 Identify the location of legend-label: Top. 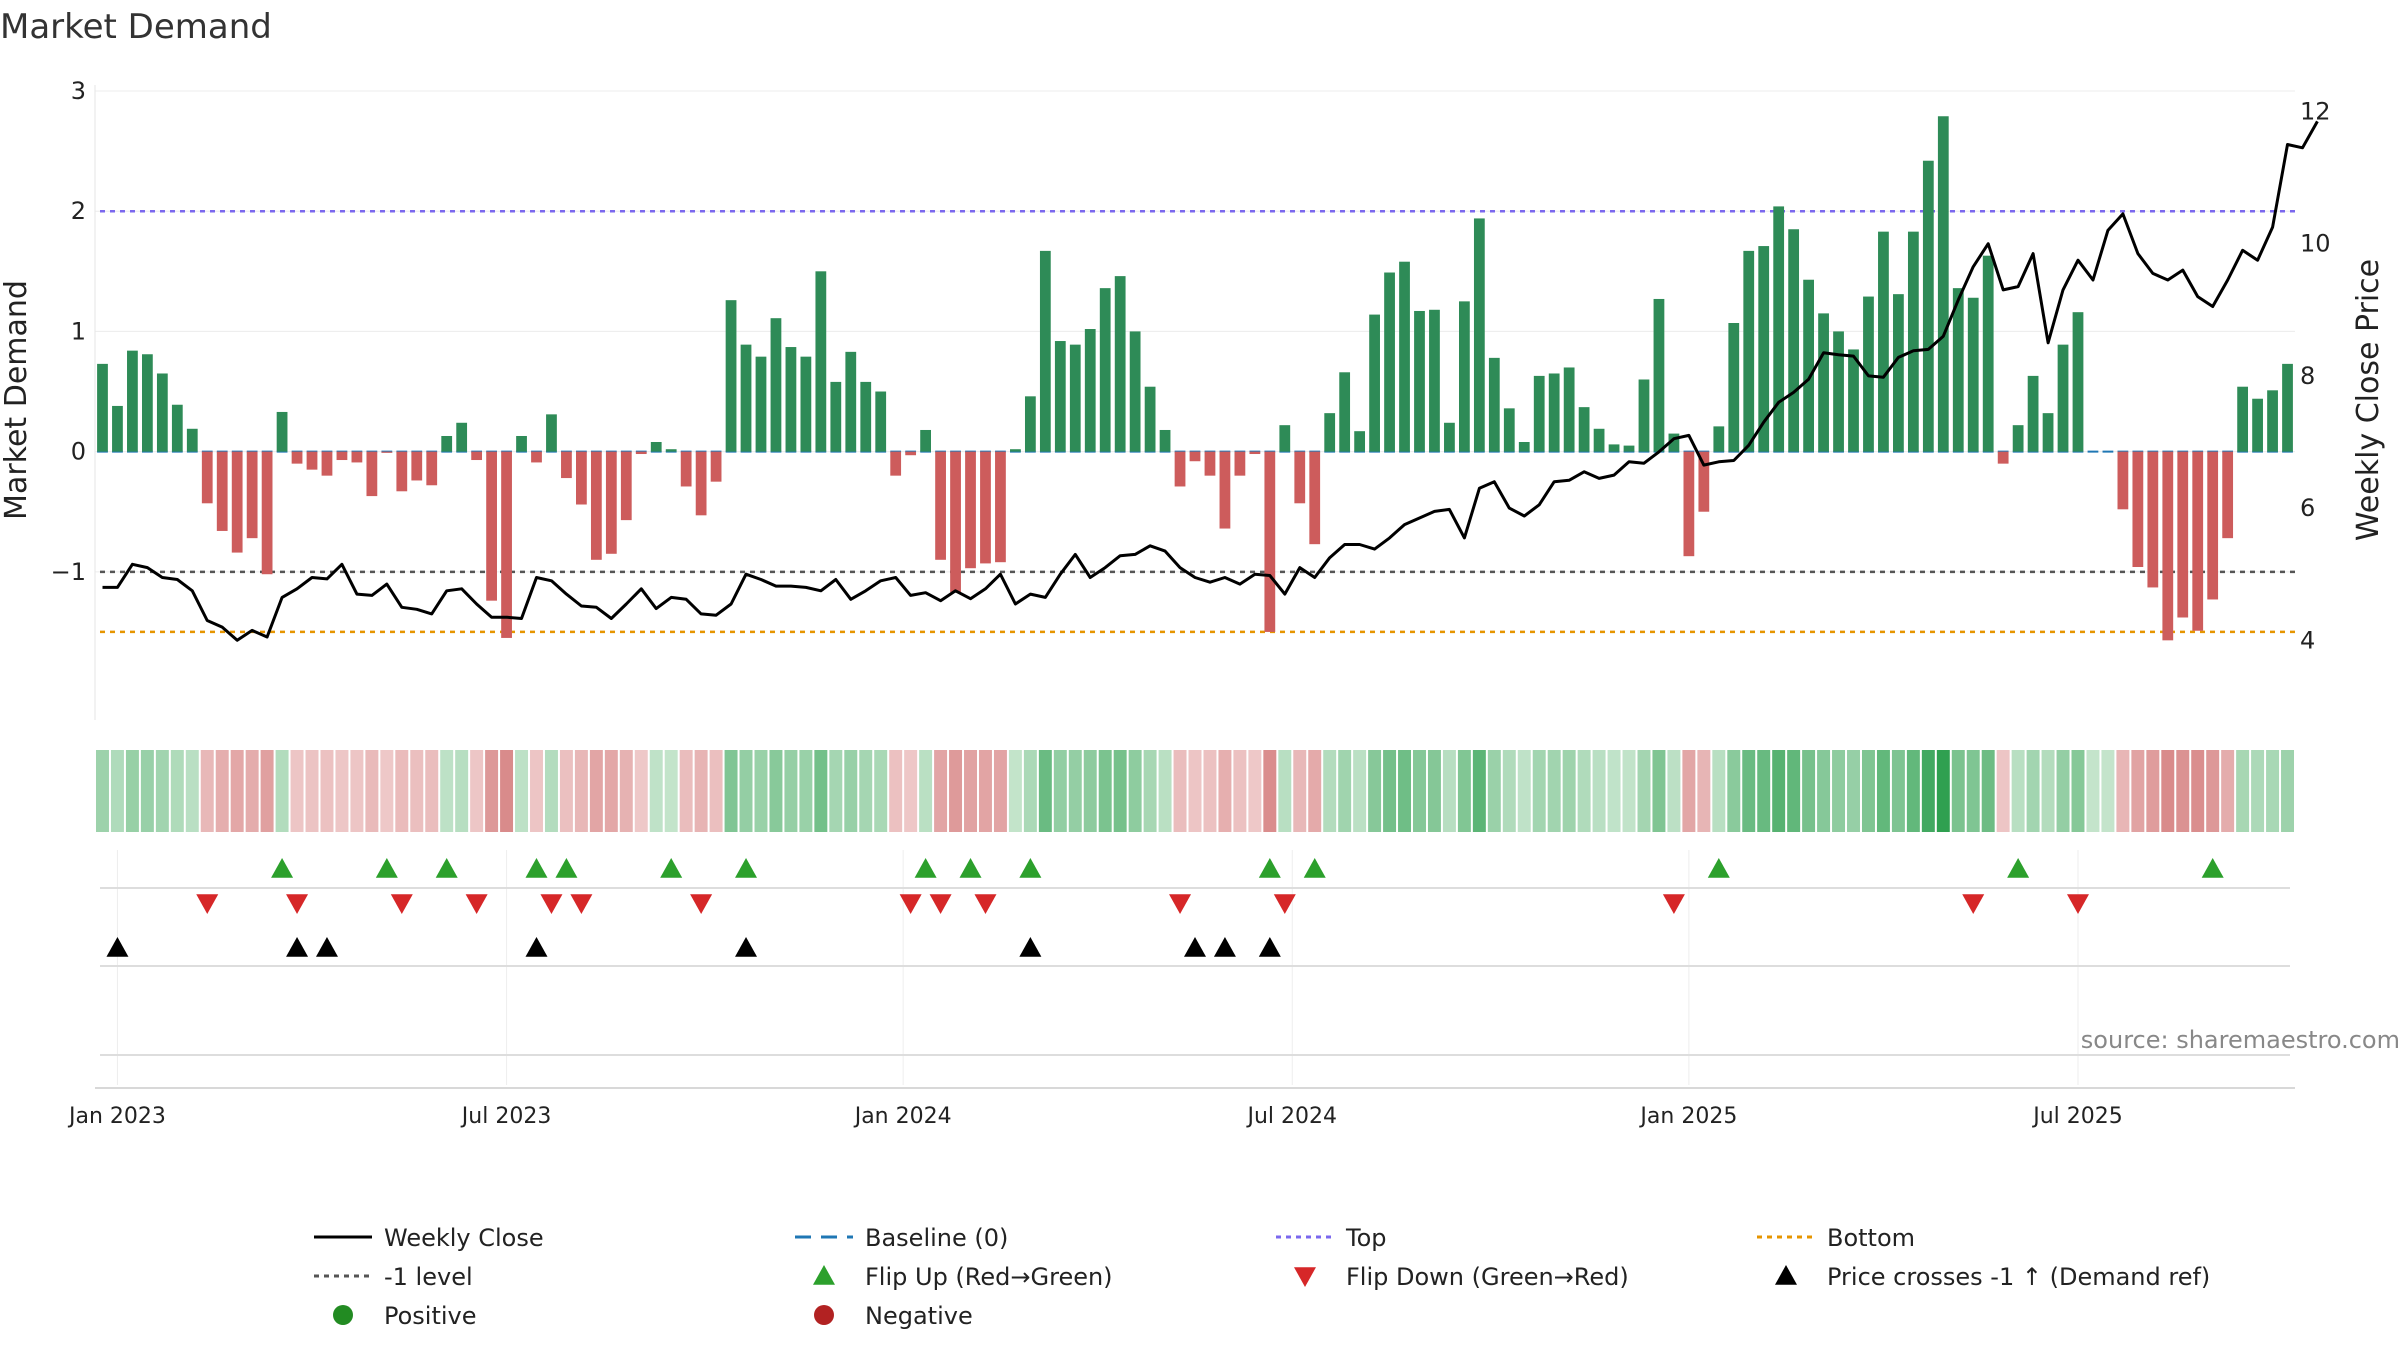
(1366, 1238).